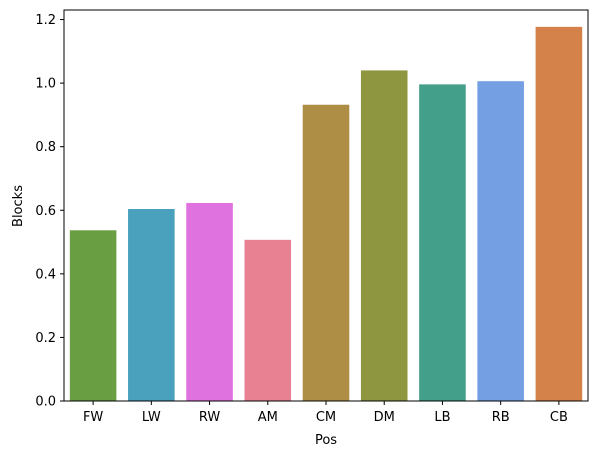 The width and height of the screenshot is (600, 457). What do you see at coordinates (559, 417) in the screenshot?
I see `x-tick-label-cb: CB` at bounding box center [559, 417].